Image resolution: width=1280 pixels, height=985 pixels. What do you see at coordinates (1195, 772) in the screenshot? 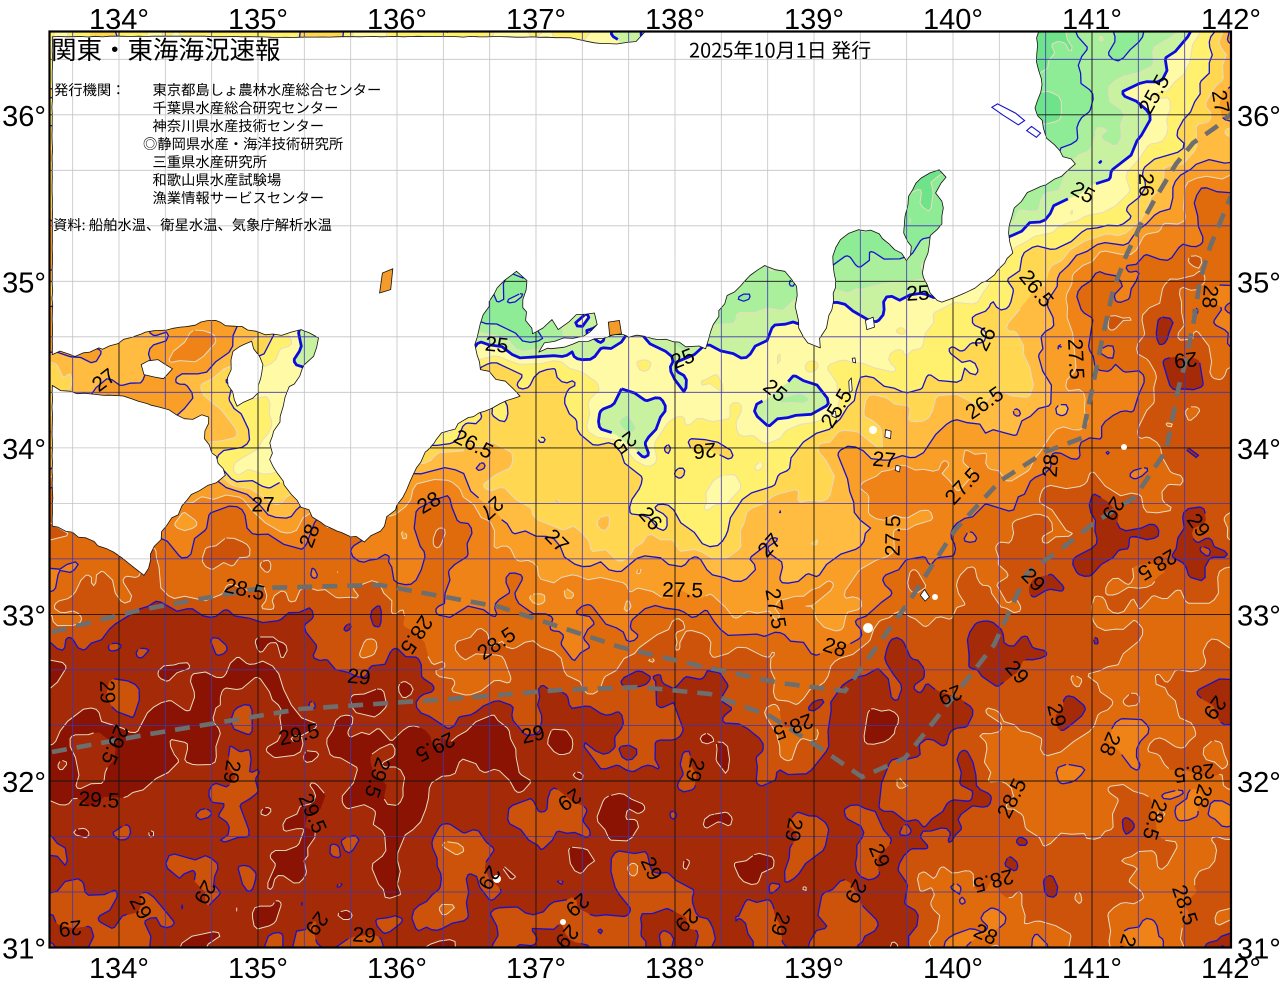
I see `svg-text: 28.5` at bounding box center [1195, 772].